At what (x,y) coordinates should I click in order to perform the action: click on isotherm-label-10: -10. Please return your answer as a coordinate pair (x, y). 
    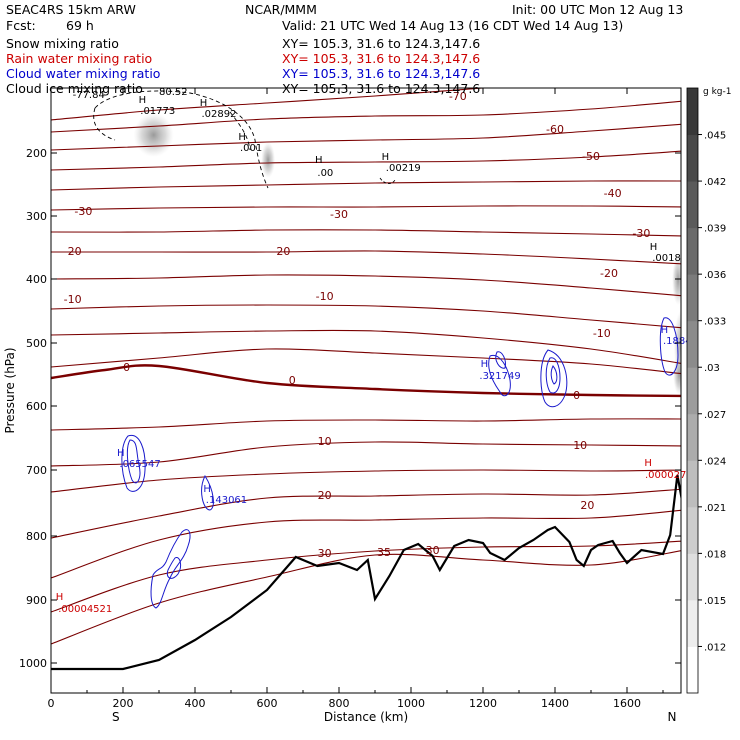
    Looking at the image, I should click on (73, 299).